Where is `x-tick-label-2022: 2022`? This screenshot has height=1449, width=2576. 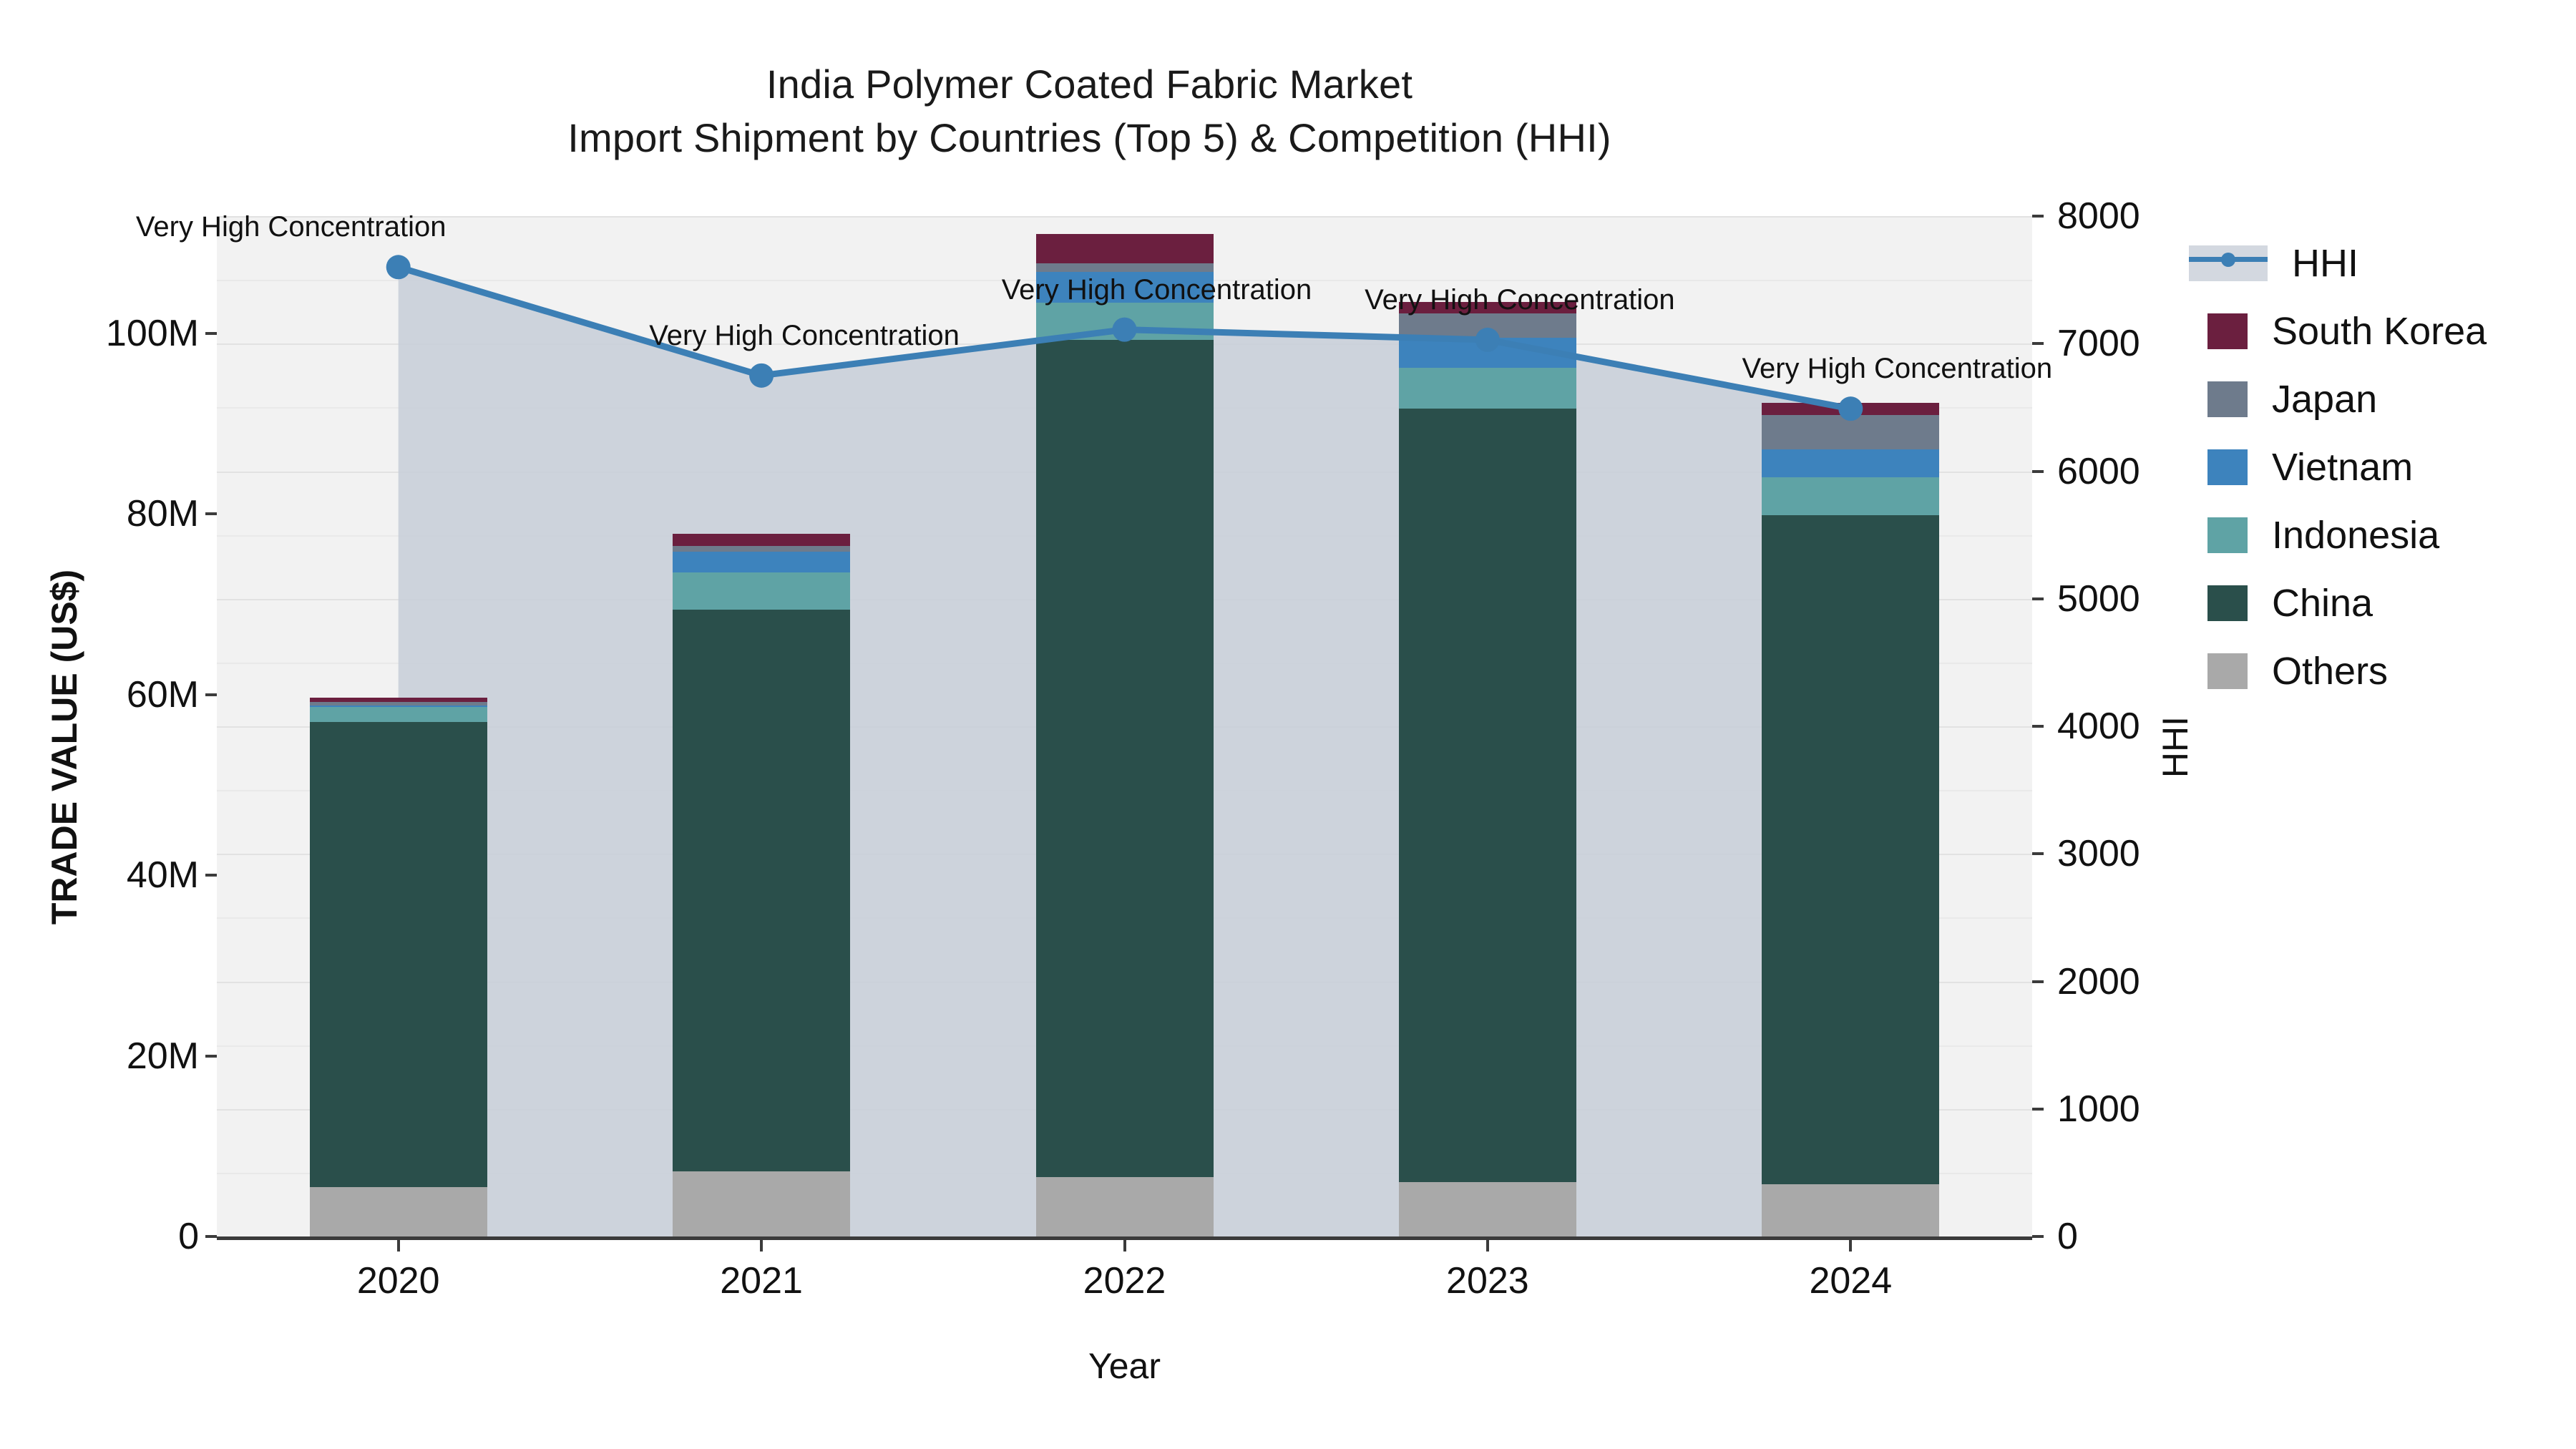
x-tick-label-2022: 2022 is located at coordinates (1124, 1281).